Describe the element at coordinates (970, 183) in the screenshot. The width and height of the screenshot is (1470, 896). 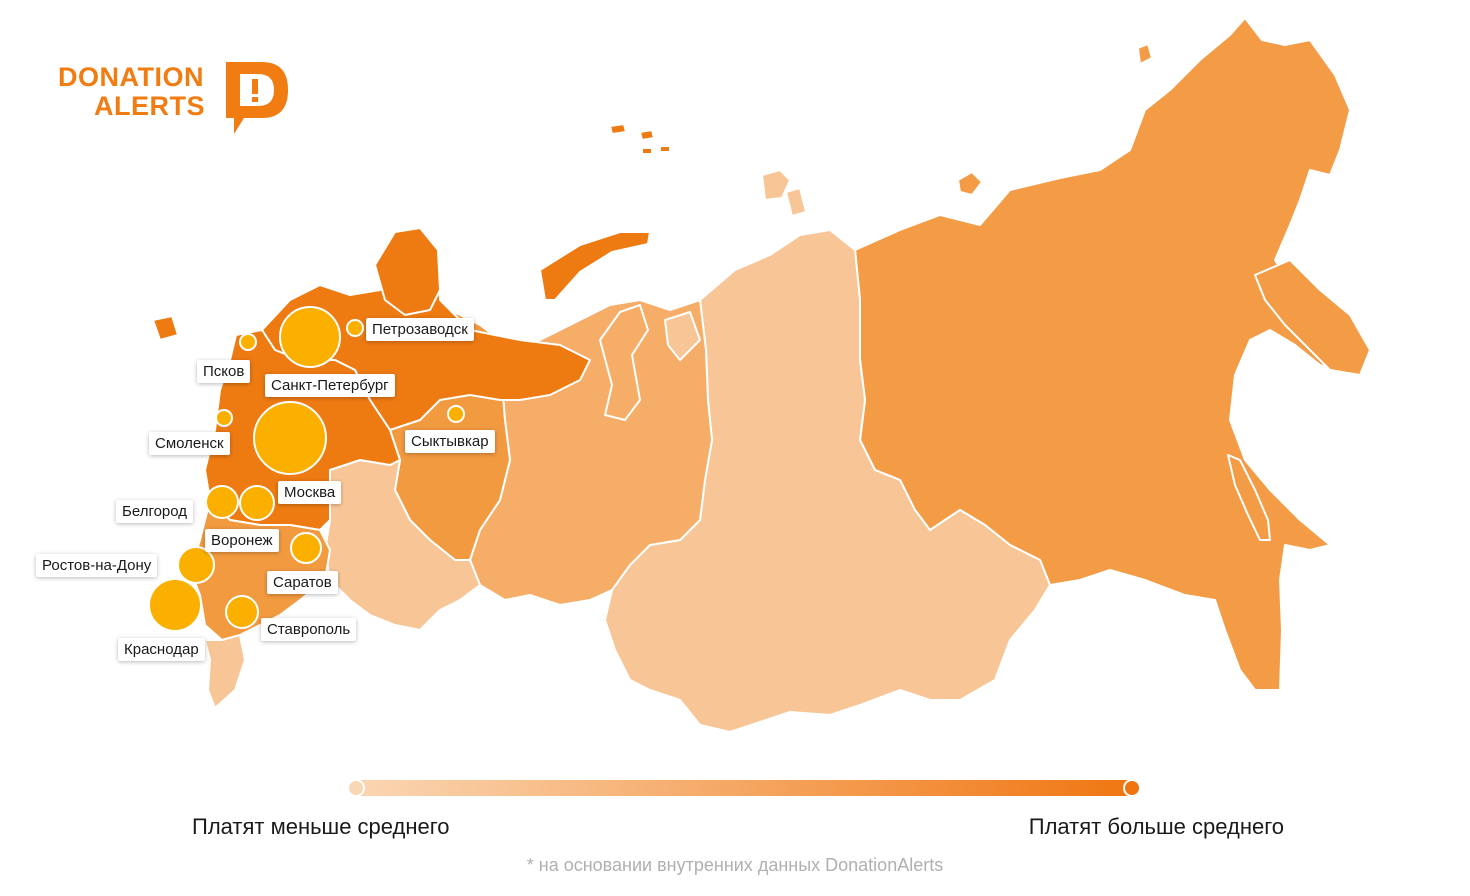
I see `region-novosibirsk-islands` at that location.